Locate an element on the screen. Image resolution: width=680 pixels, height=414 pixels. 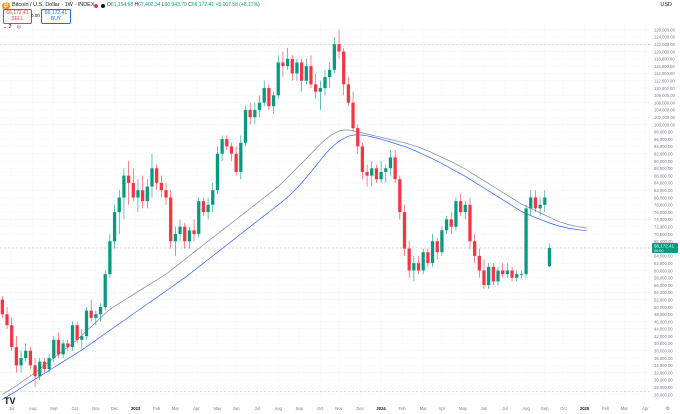
price-tick-label: 58,000.00 is located at coordinates (663, 278).